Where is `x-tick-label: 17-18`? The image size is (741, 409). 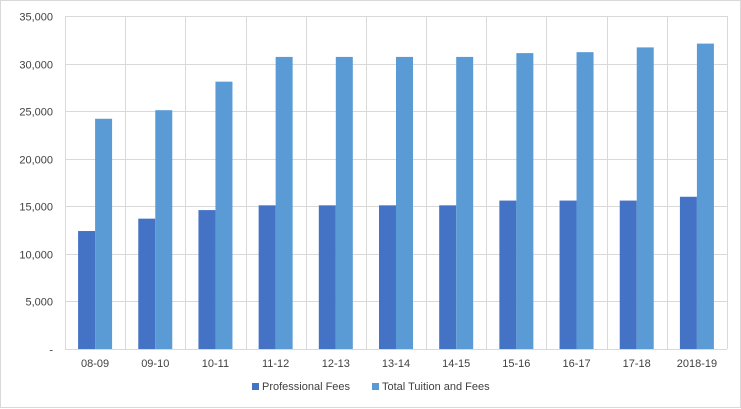
x-tick-label: 17-18 is located at coordinates (637, 364).